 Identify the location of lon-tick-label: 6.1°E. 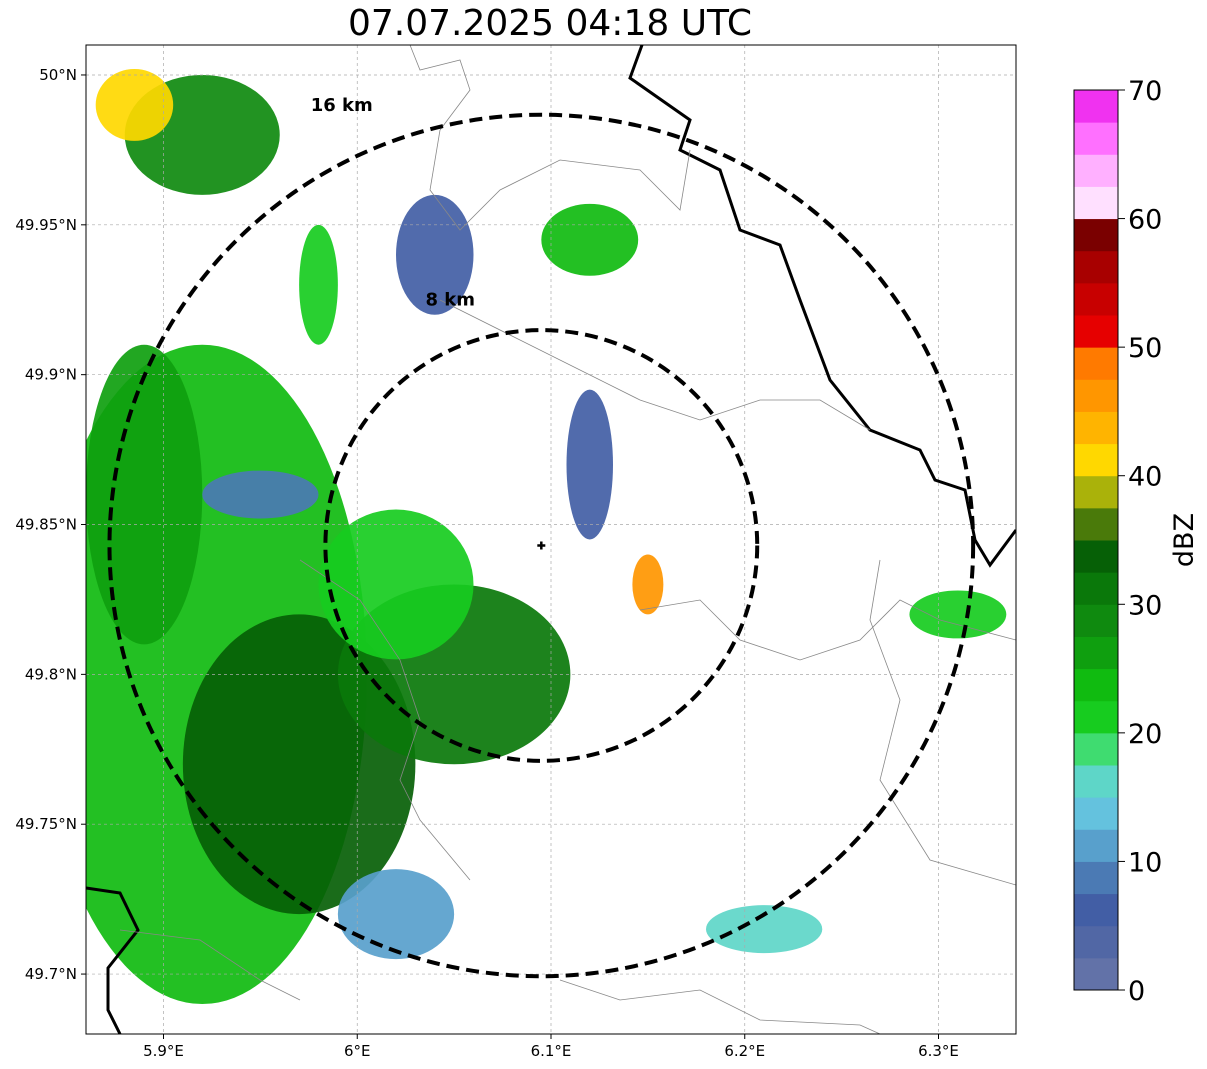
(551, 1051).